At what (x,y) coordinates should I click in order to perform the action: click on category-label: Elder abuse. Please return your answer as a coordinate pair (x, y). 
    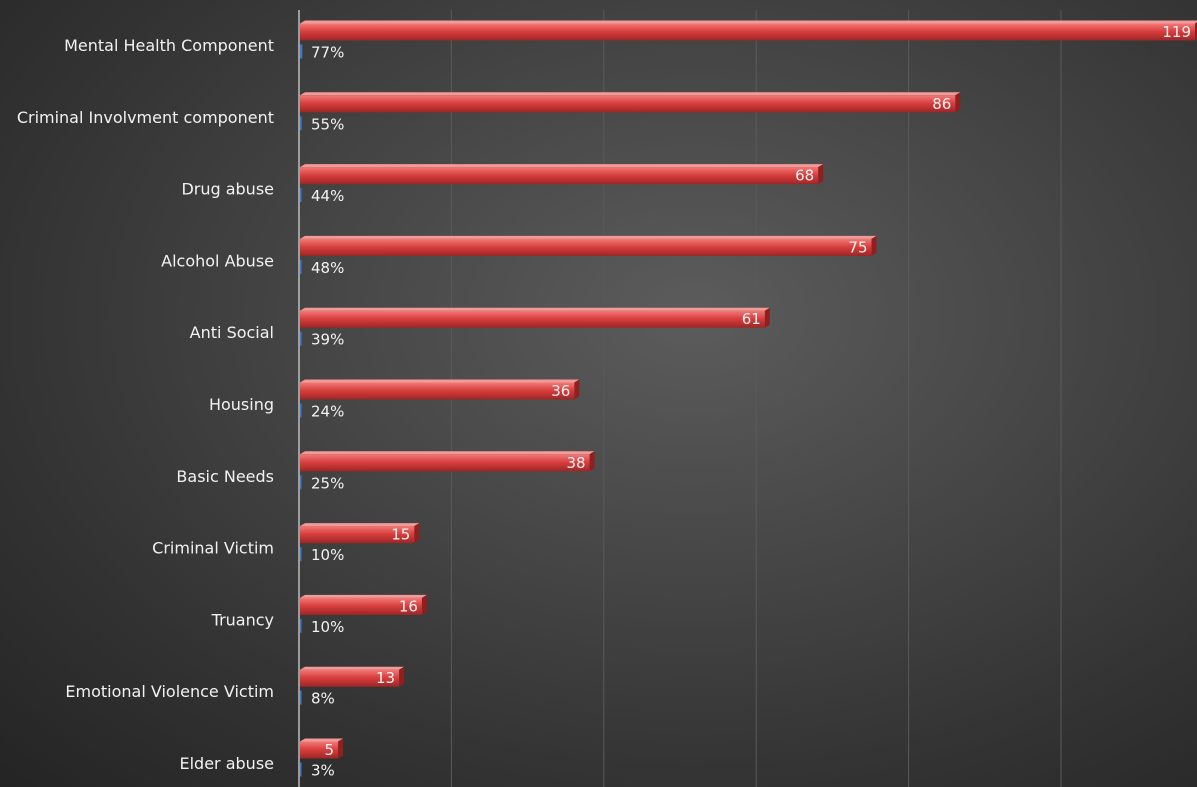
    Looking at the image, I should click on (227, 763).